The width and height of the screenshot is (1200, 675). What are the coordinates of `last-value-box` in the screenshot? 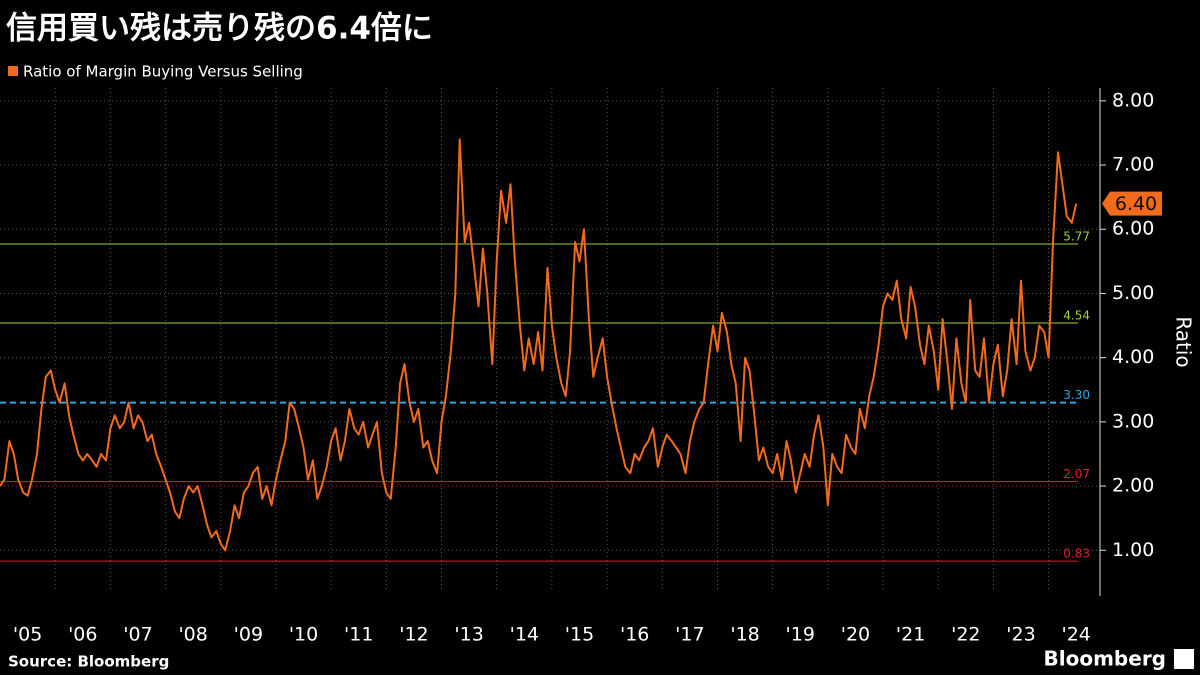 It's located at (1132, 203).